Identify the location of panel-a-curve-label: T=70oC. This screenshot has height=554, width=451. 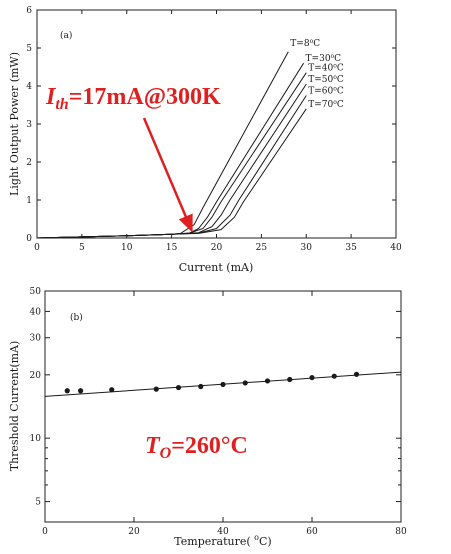
(326, 104).